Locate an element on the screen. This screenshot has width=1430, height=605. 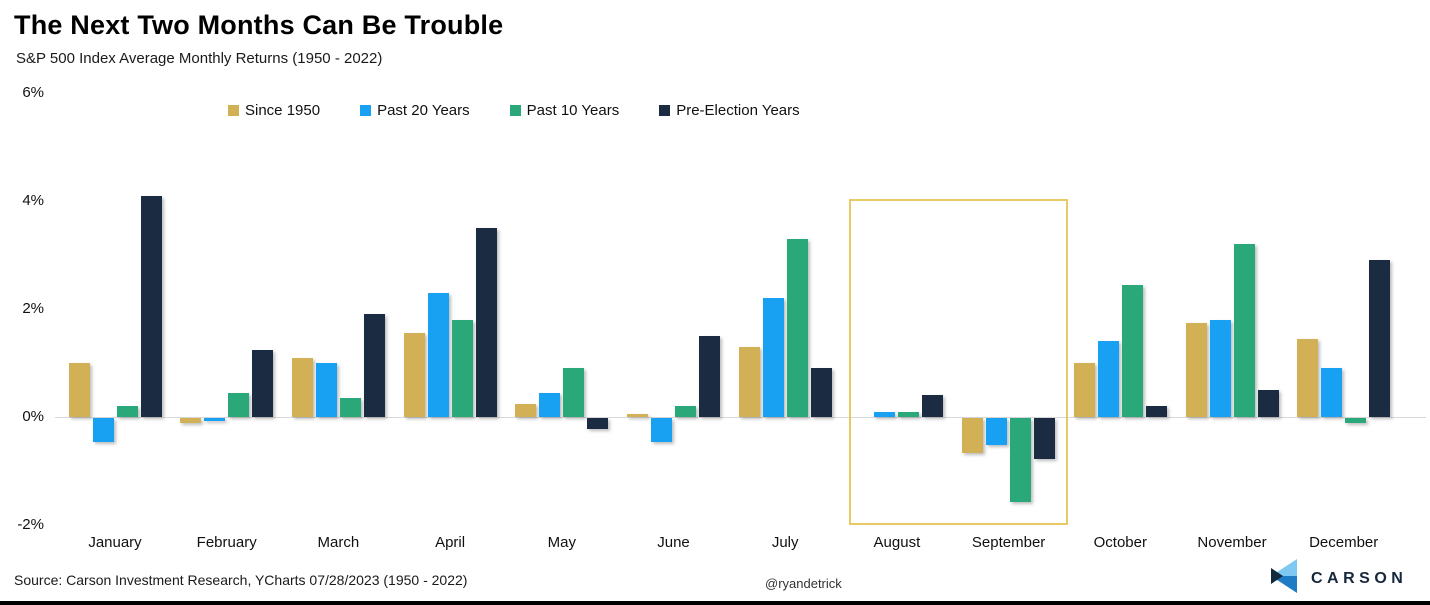
highlight-box-aug-sep is located at coordinates (958, 362).